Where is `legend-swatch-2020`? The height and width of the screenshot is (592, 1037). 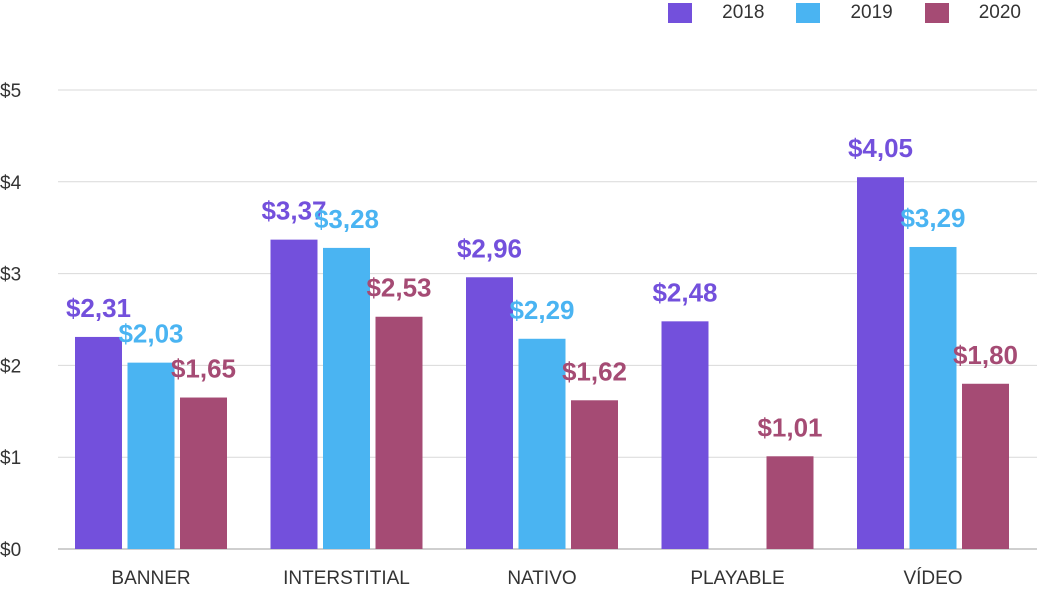
legend-swatch-2020 is located at coordinates (936, 13).